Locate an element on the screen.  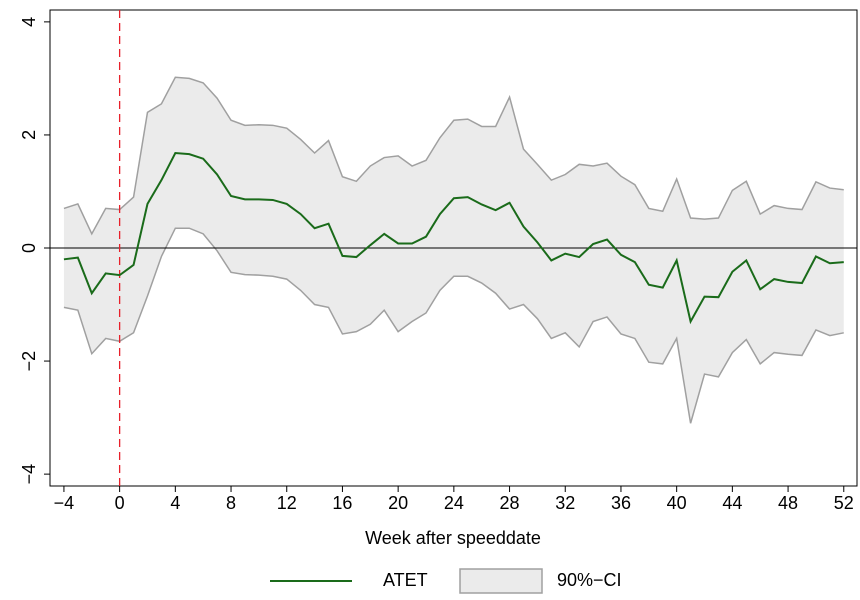
y-tick-label: 4 is located at coordinates (29, 22).